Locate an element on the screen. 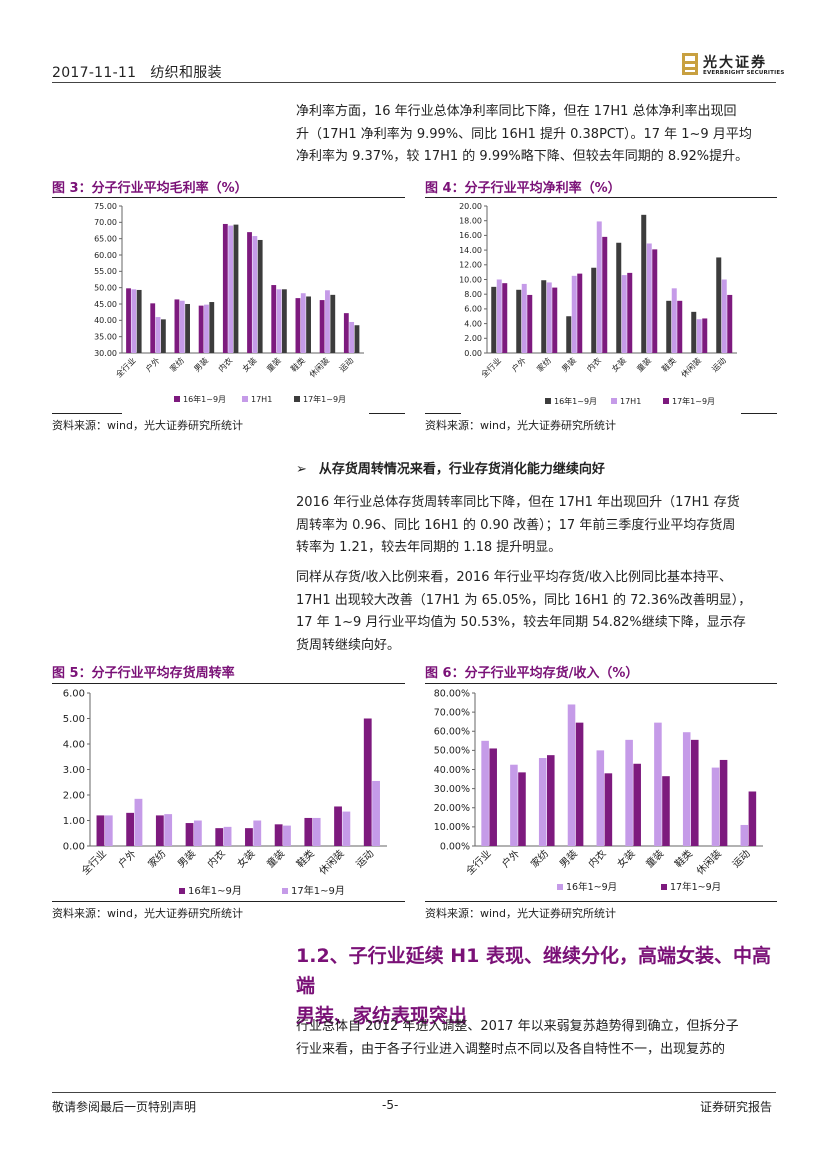  x-tick-label: 男装 is located at coordinates (568, 858).